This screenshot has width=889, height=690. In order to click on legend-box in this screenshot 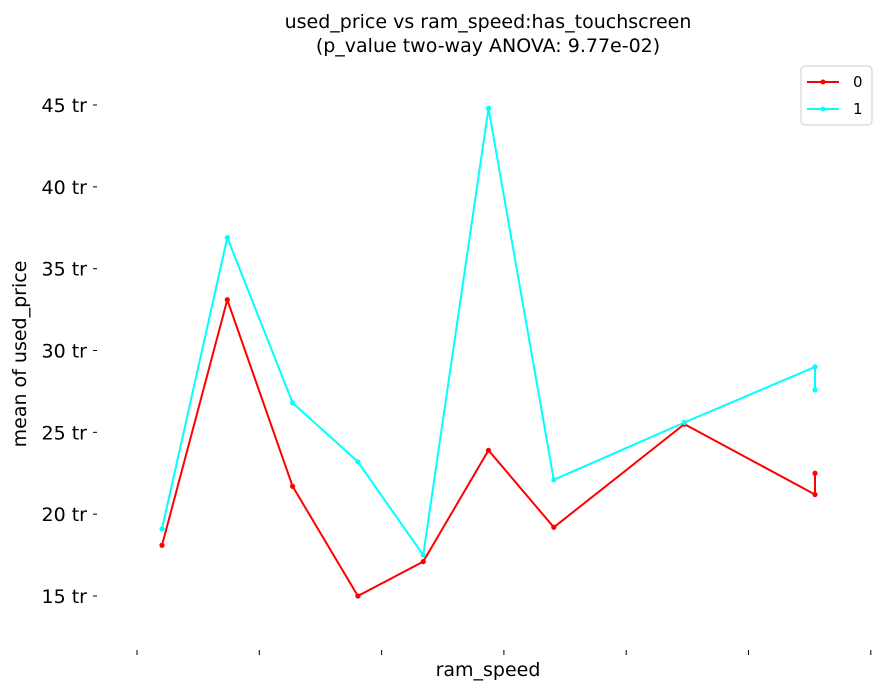, I will do `click(836, 95)`.